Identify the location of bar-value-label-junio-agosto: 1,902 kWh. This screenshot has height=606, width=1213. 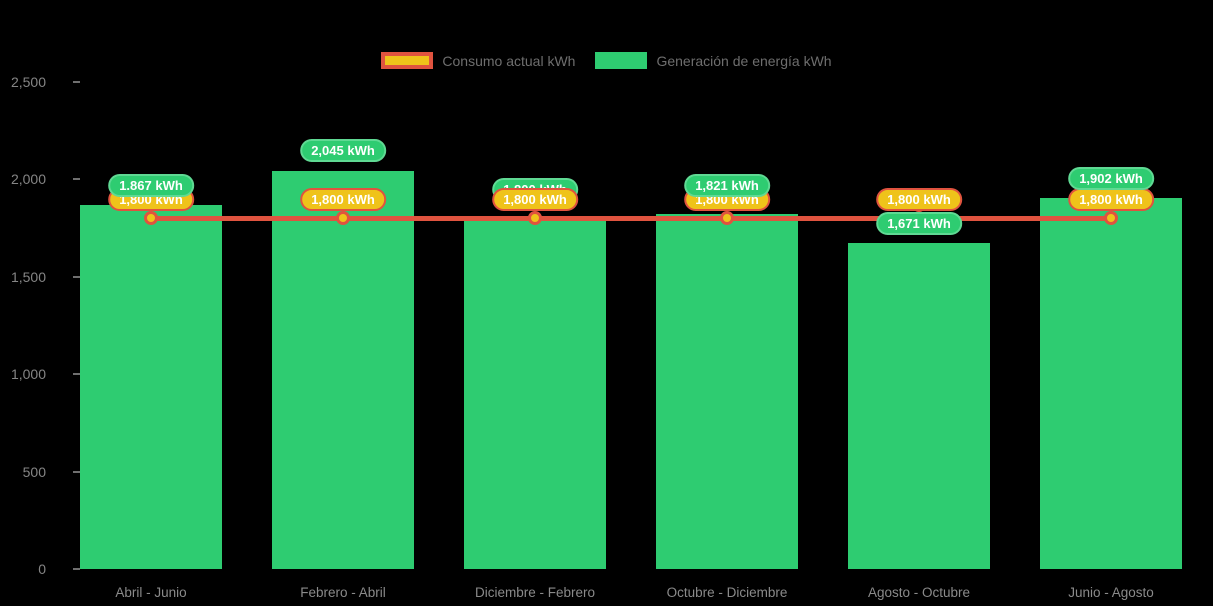
(1111, 178).